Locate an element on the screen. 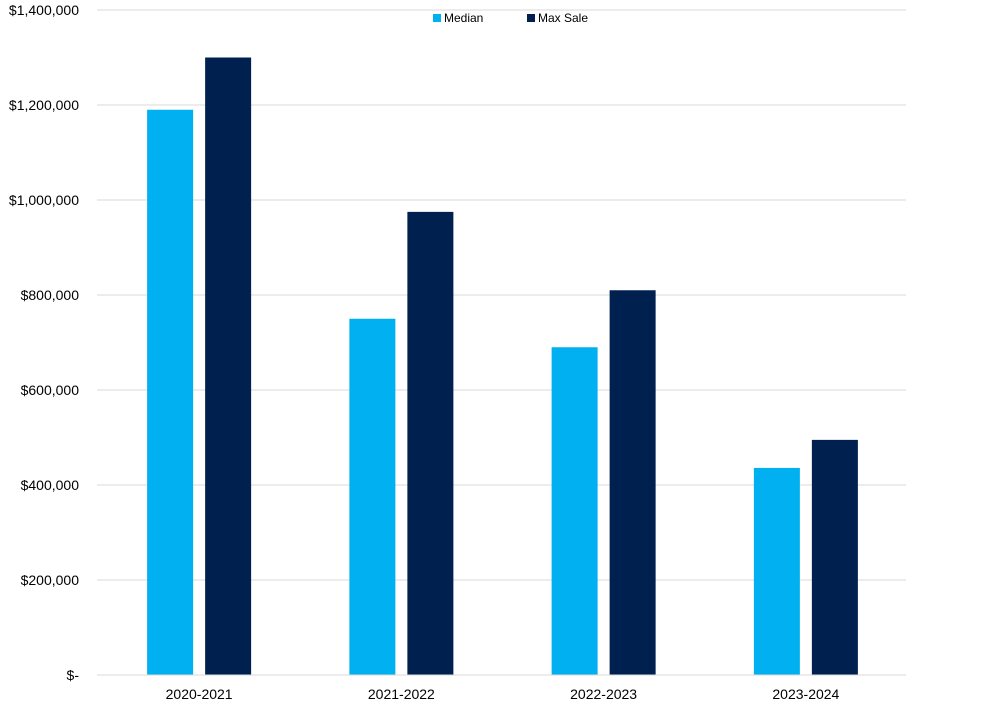 The width and height of the screenshot is (981, 714). y-tick-label: $200,000 is located at coordinates (50, 580).